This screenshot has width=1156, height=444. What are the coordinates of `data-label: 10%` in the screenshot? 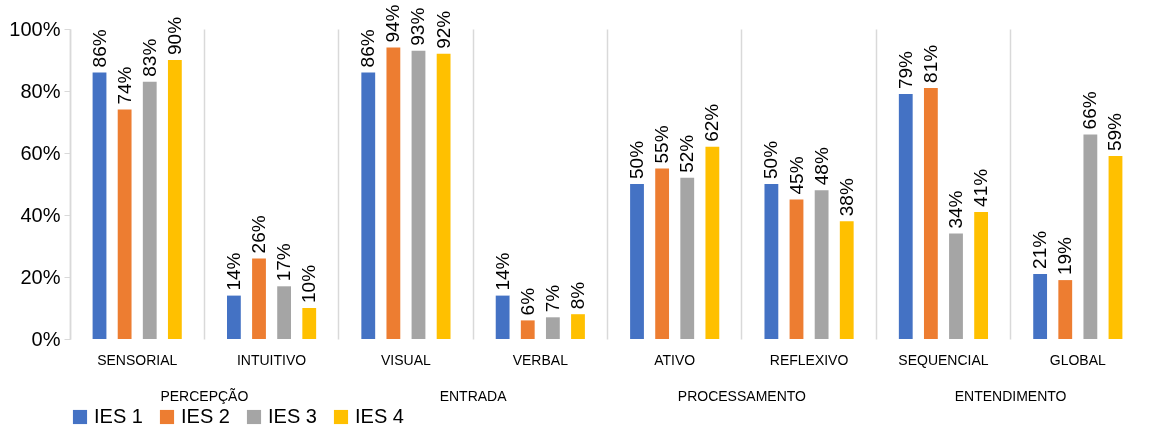 It's located at (309, 283).